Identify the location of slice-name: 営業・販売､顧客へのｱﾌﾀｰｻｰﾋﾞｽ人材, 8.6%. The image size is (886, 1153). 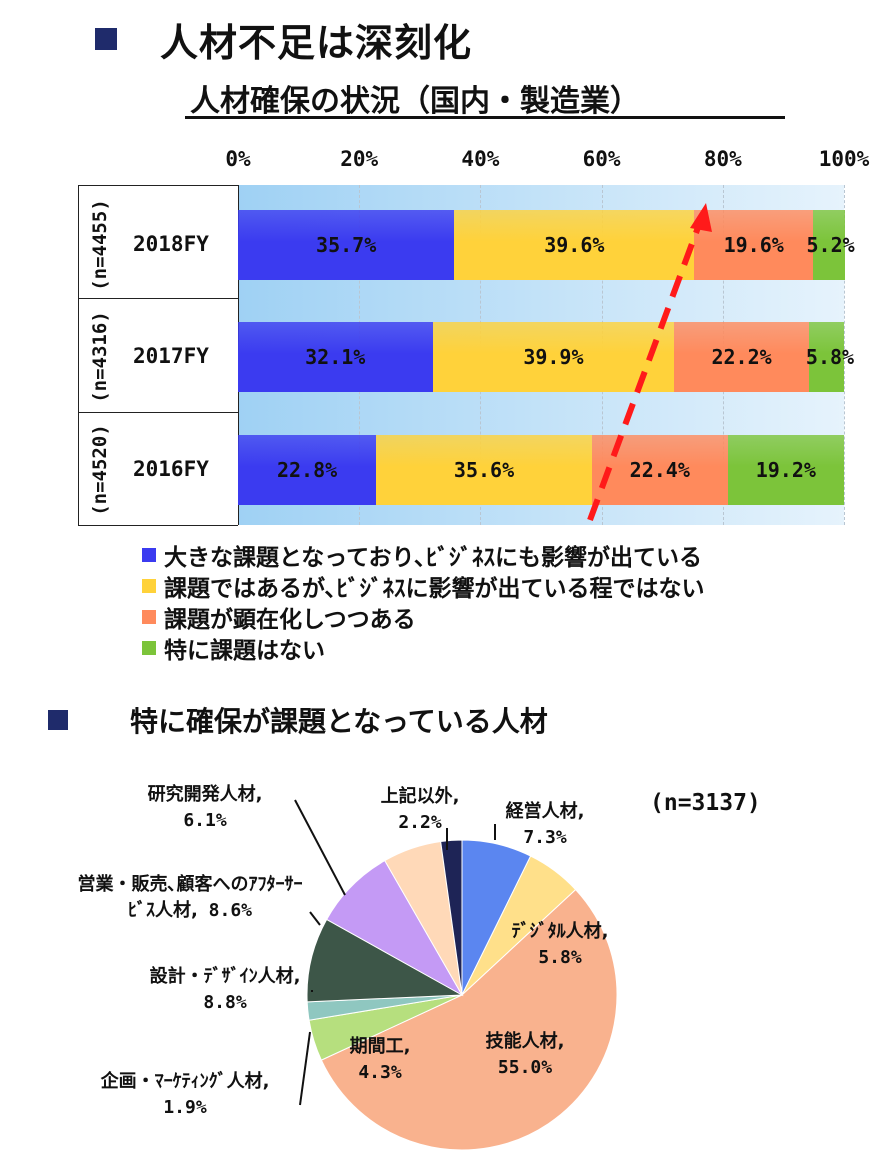
(190, 898).